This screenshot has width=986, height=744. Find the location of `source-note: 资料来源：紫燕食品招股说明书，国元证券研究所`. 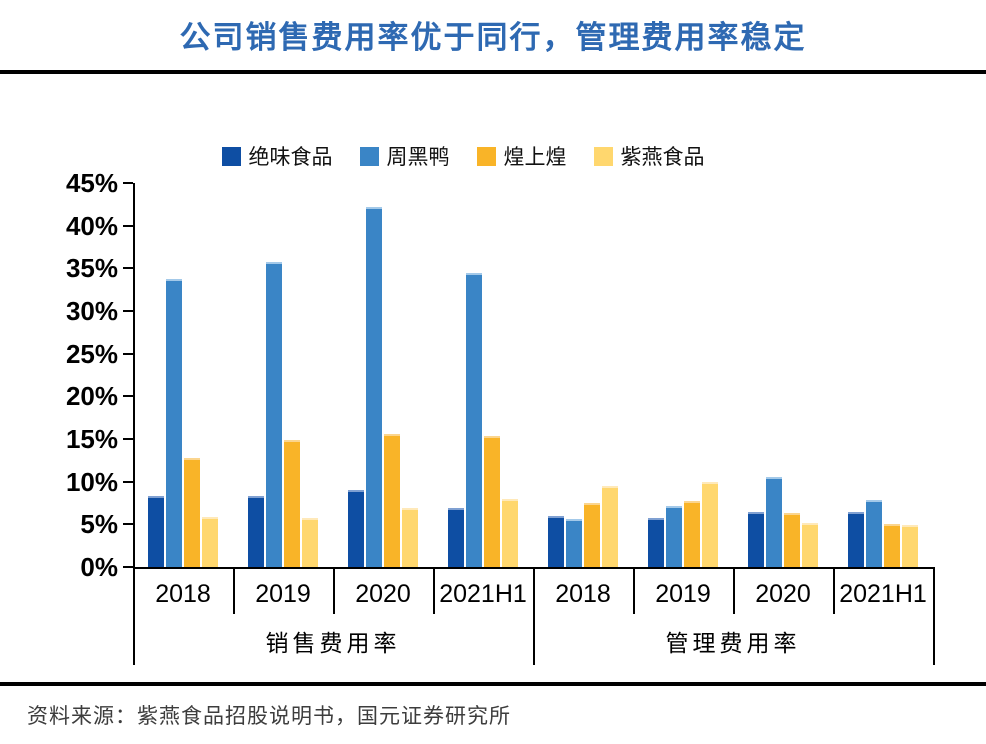

source-note: 资料来源：紫燕食品招股说明书，国元证券研究所 is located at coordinates (269, 716).